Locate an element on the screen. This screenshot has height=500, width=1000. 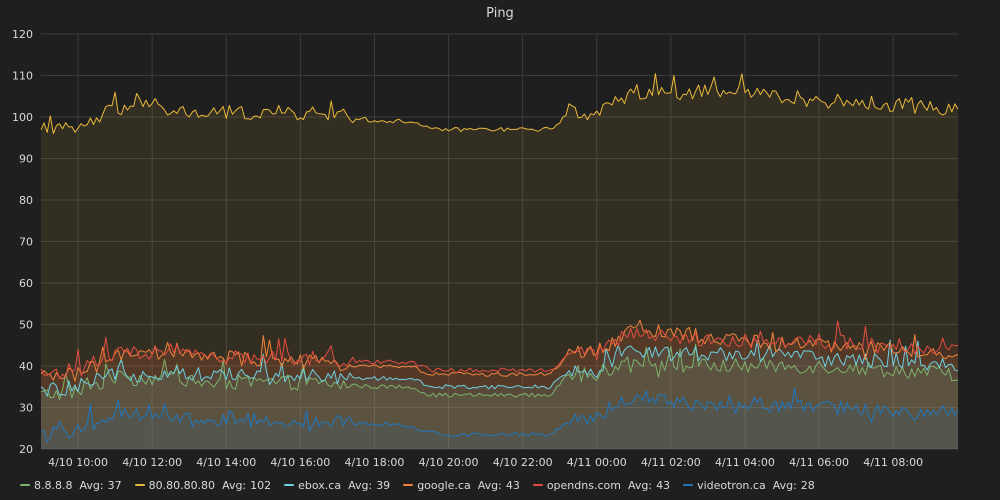
legend-item-80-80-80-80: 80.80.80.80 Avg: 102 is located at coordinates (203, 485).